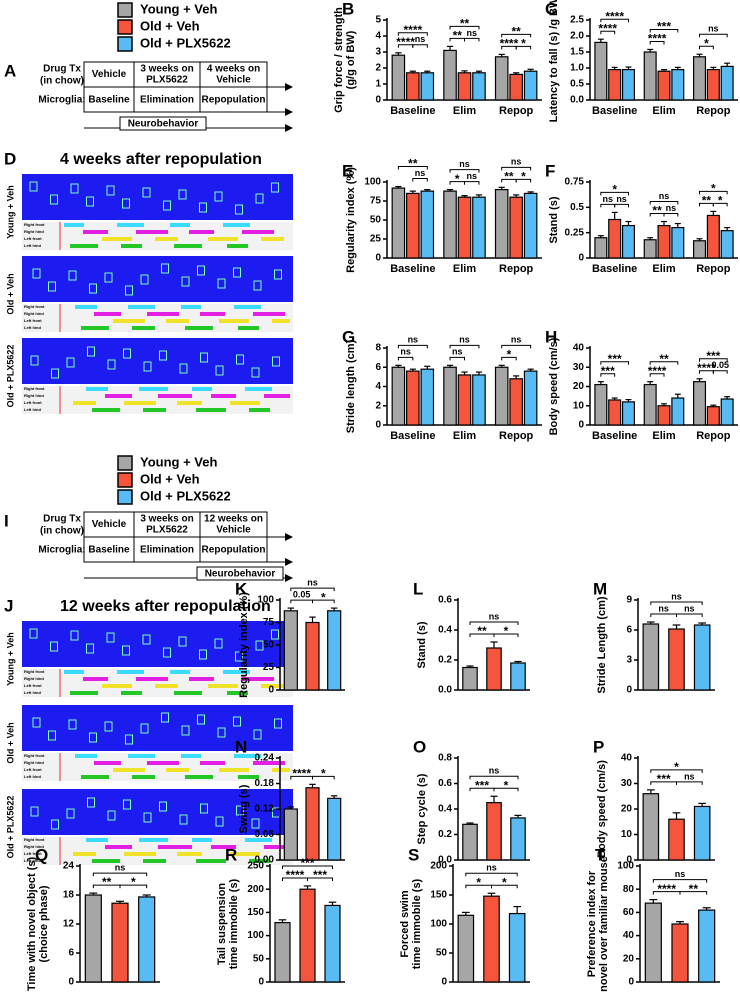  I want to click on state-label: Elimination, so click(167, 550).